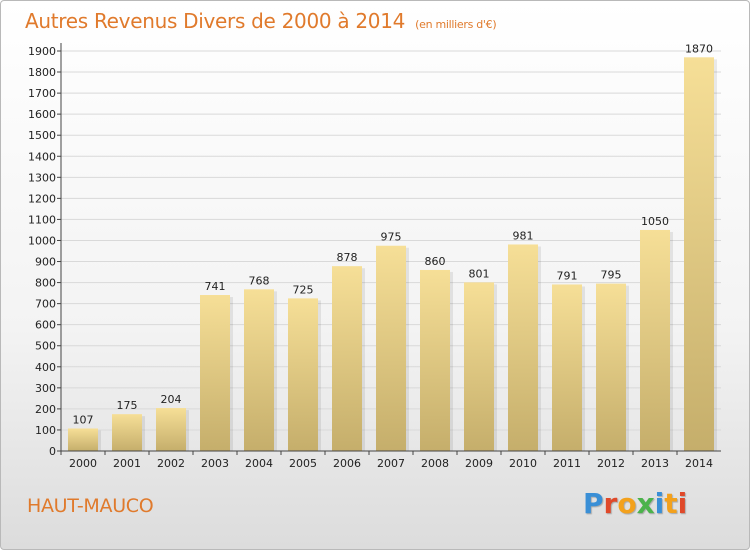 The image size is (750, 550). Describe the element at coordinates (45, 430) in the screenshot. I see `y-tick-label: 100` at that location.